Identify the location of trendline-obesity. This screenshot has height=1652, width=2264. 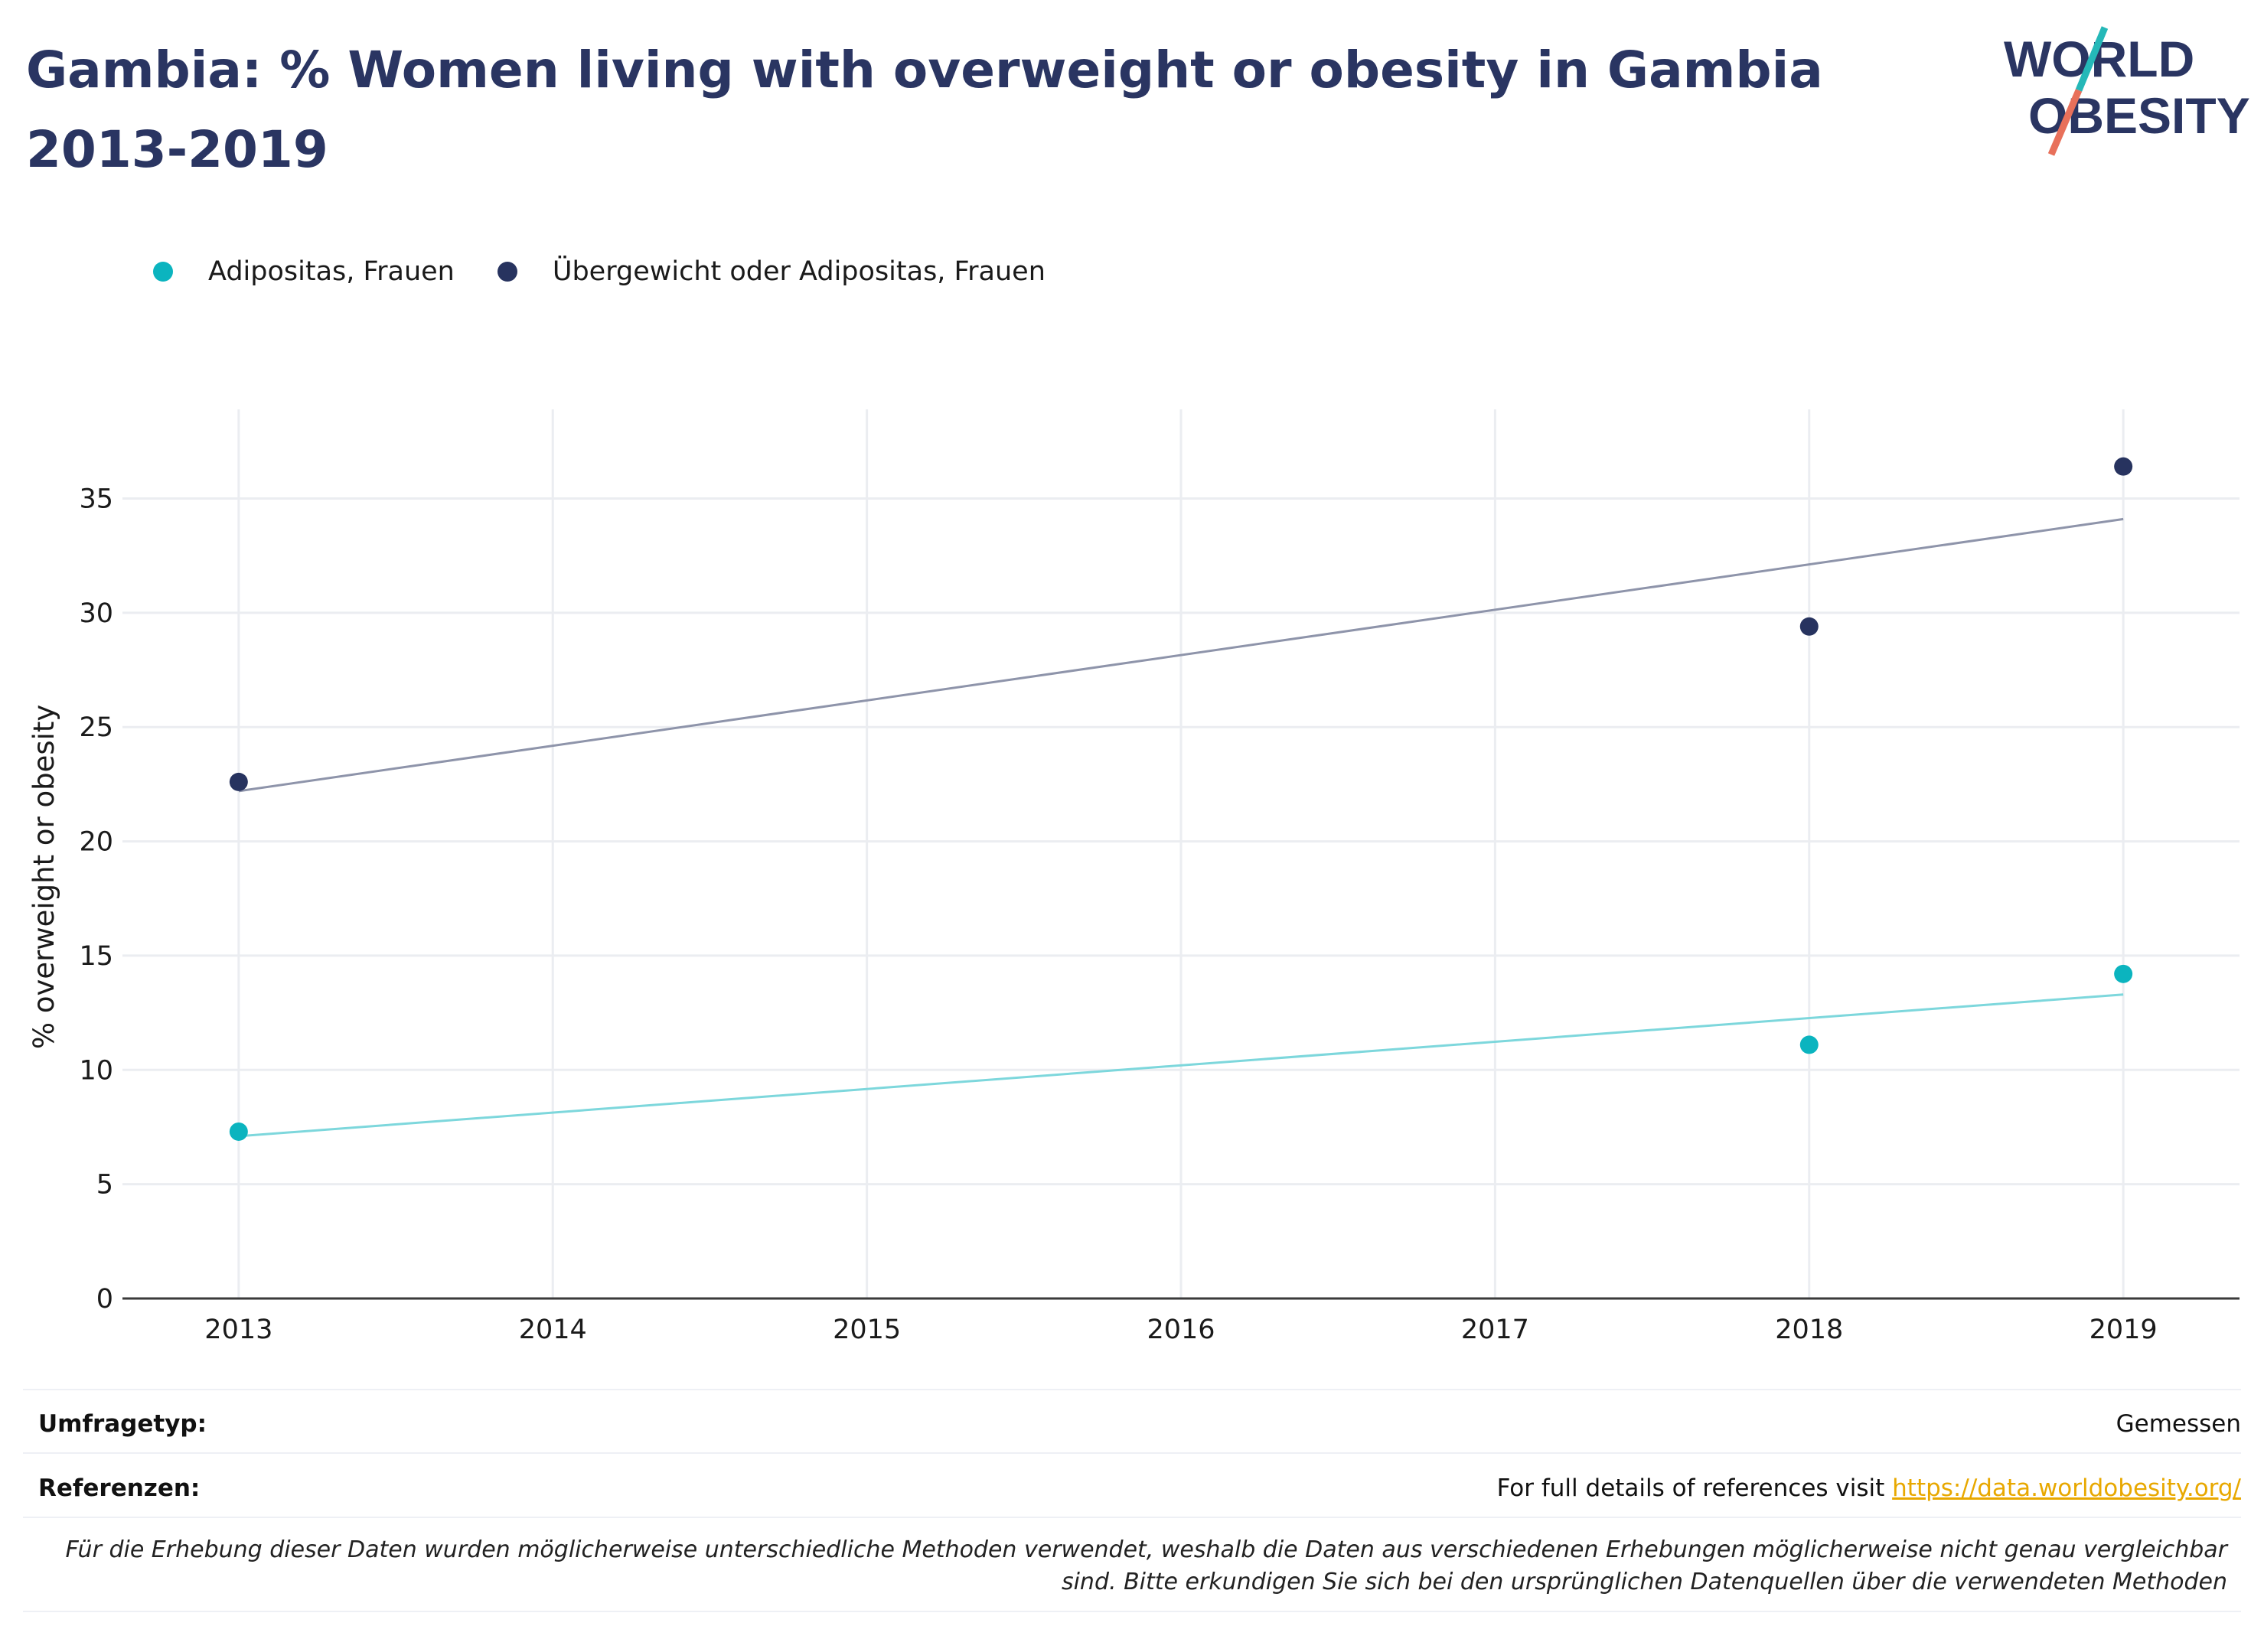
(1181, 1065).